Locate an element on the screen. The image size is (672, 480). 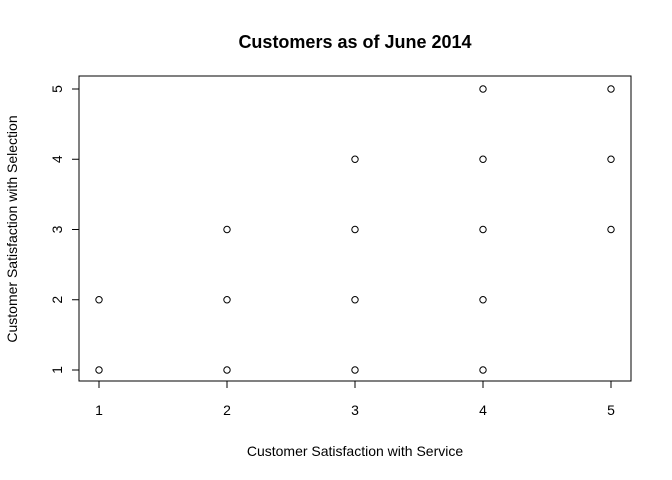
y-axis: 1 2 3 4 5 is located at coordinates (64, 229).